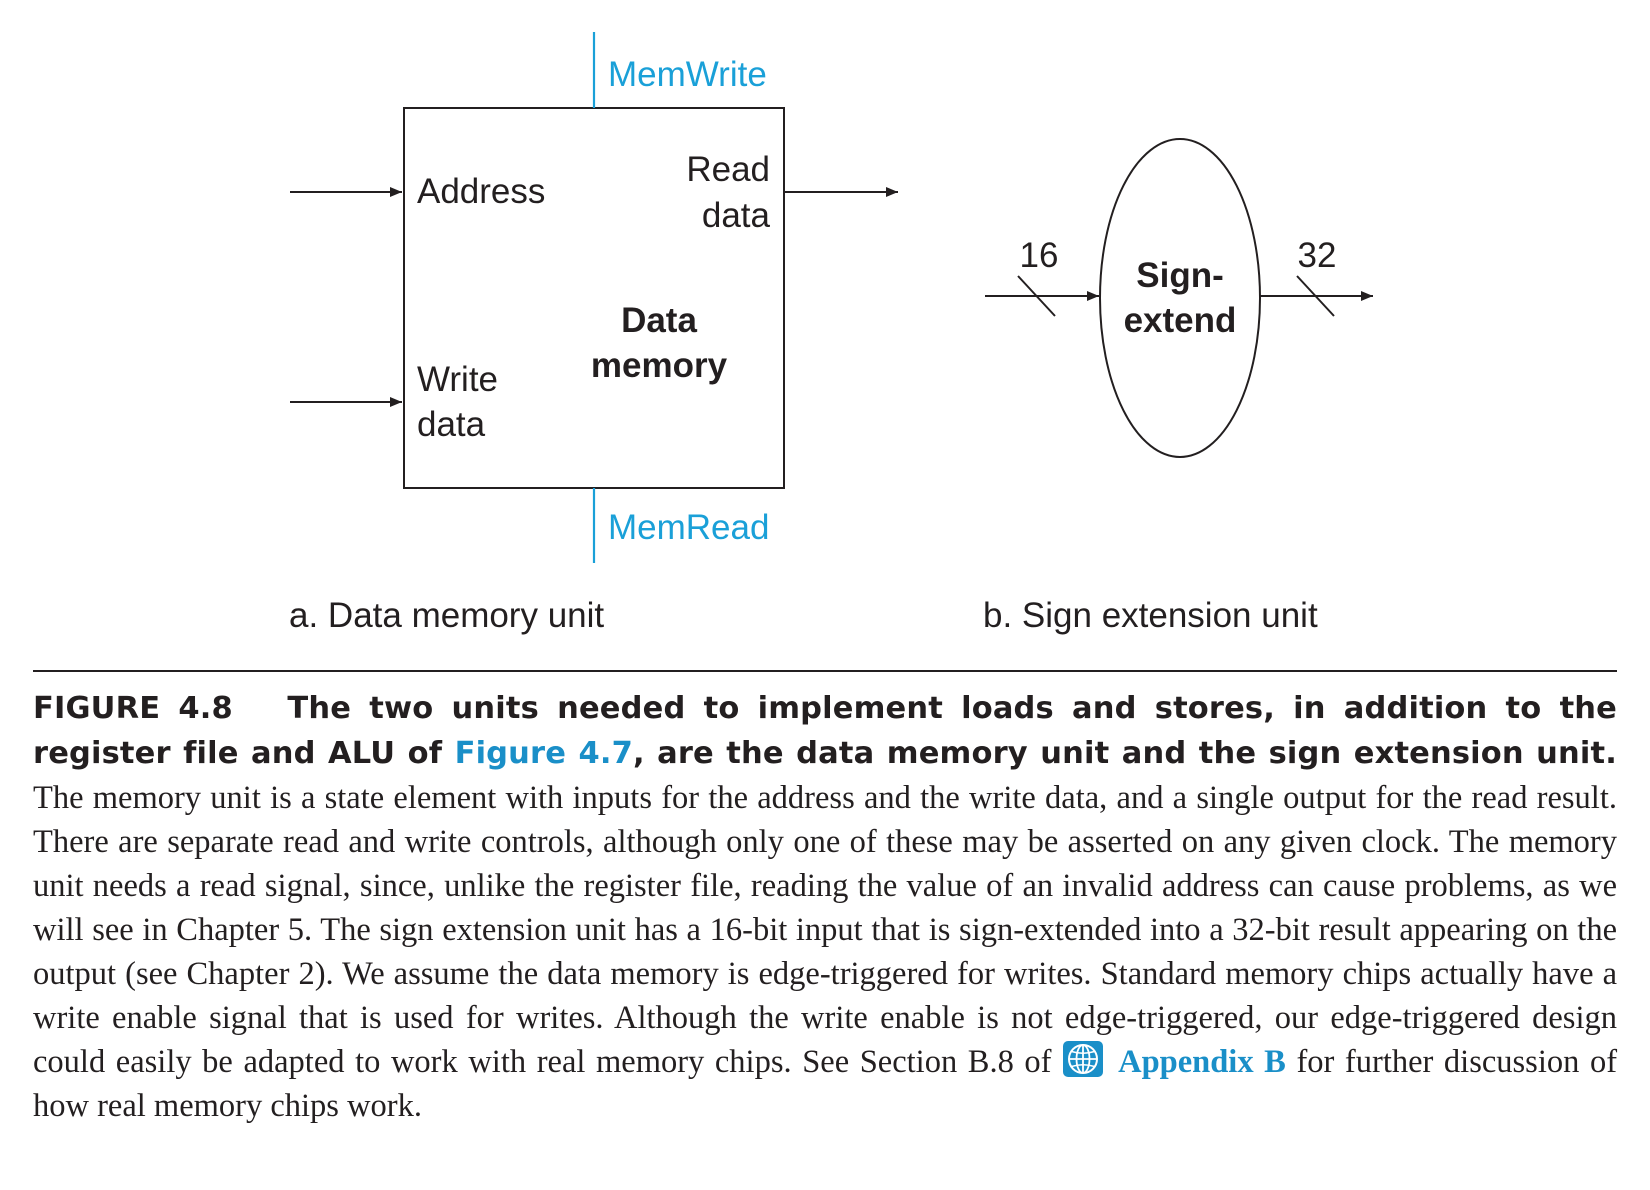 The image size is (1650, 1190). I want to click on sign-extend-name-line2: extend, so click(1180, 320).